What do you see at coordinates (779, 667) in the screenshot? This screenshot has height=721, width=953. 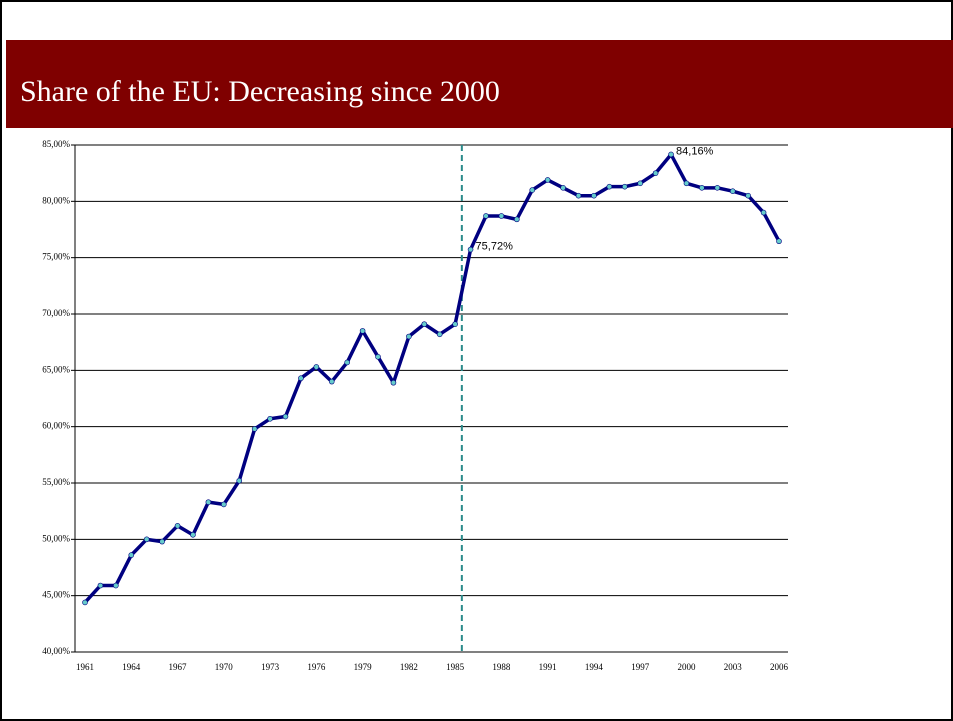 I see `x-tick-label: 2006` at bounding box center [779, 667].